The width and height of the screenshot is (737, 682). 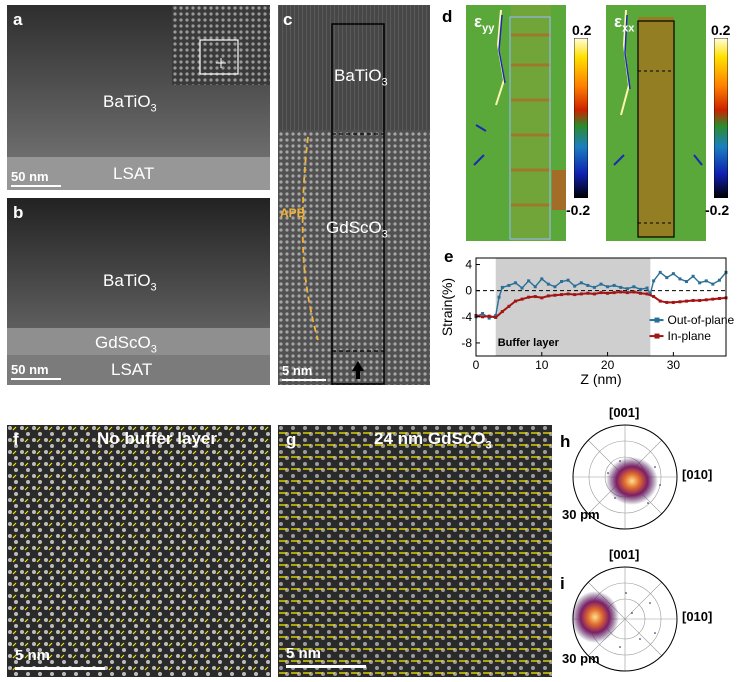 I want to click on panel-g: g 24 nm GdScO3 5 nm, so click(x=415, y=551).